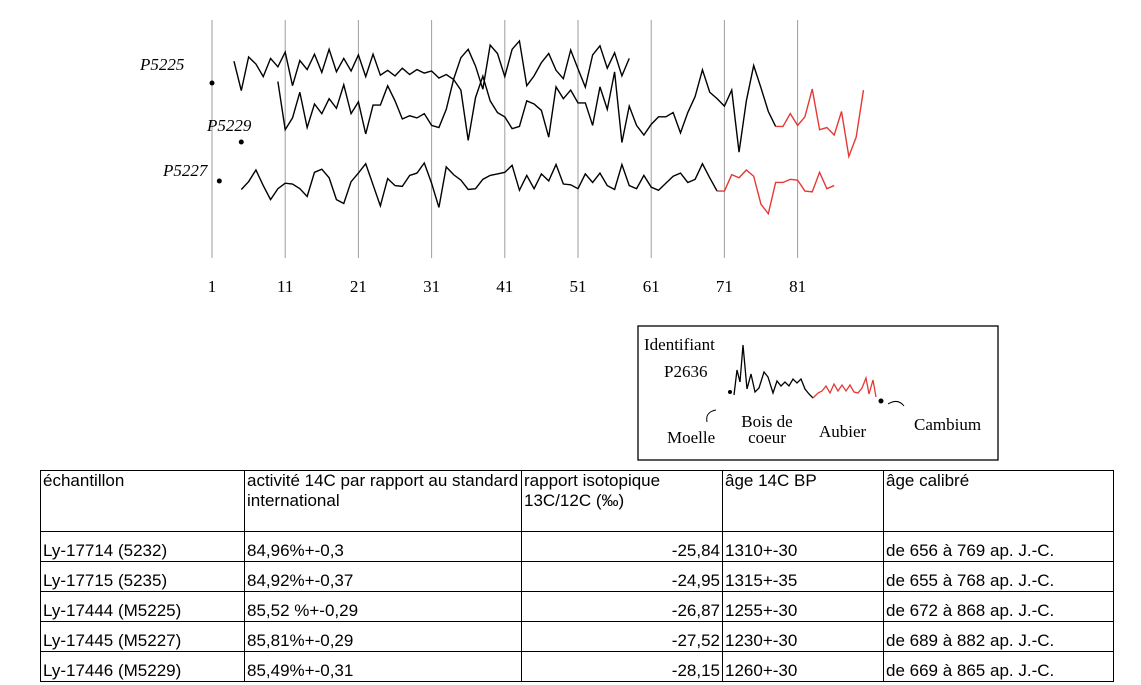 The height and width of the screenshot is (685, 1141). Describe the element at coordinates (896, 403) in the screenshot. I see `legend-cambium-pointer` at that location.